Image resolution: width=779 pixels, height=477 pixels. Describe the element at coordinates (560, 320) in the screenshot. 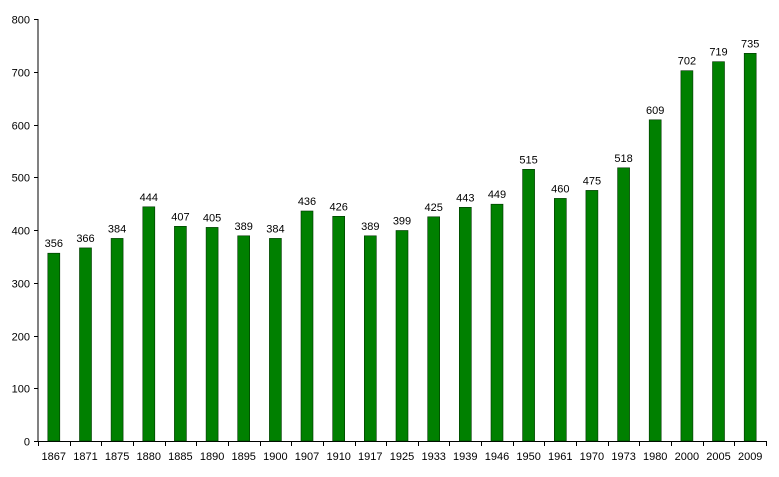

I see `bar-1961` at that location.